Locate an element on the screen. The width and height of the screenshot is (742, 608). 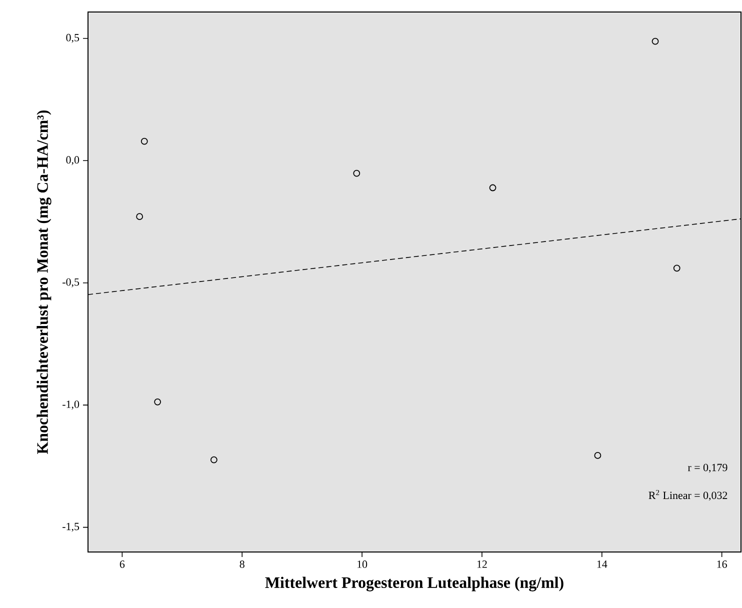
annotation: r = 0,179 is located at coordinates (708, 468).